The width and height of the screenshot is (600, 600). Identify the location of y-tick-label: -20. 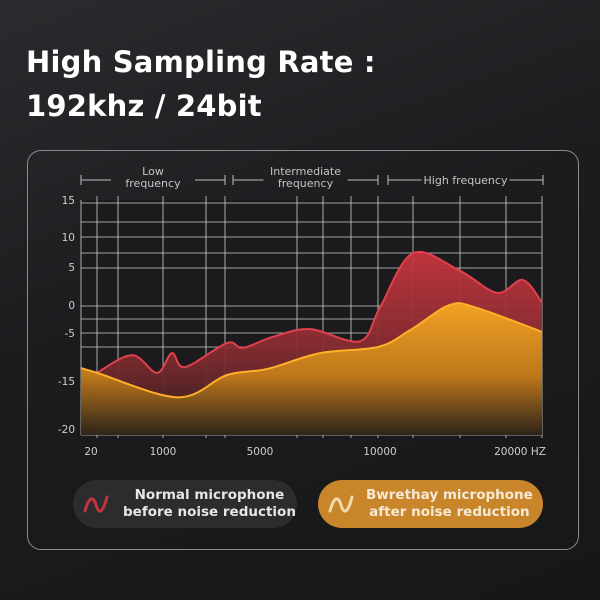
(66, 430).